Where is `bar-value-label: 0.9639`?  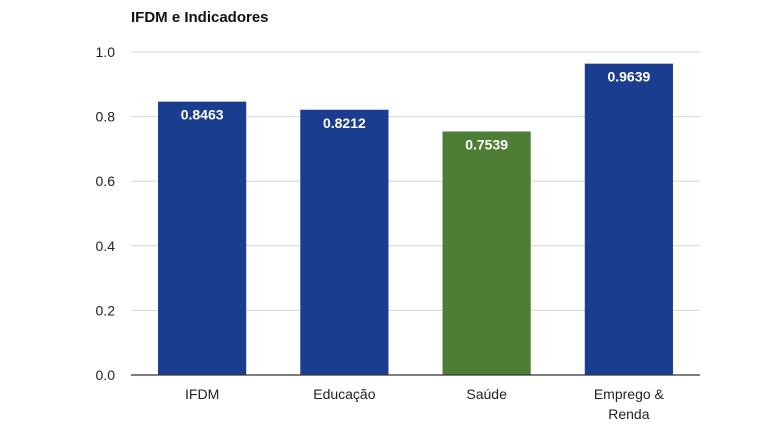 bar-value-label: 0.9639 is located at coordinates (628, 77).